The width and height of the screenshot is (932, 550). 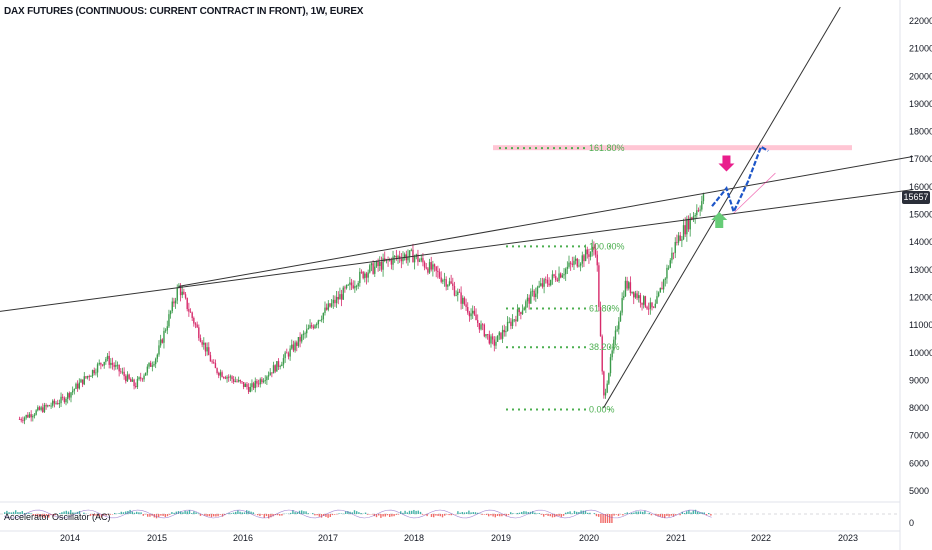 I want to click on indicator-label: Accelerator Oscillator (AC), so click(x=57, y=517).